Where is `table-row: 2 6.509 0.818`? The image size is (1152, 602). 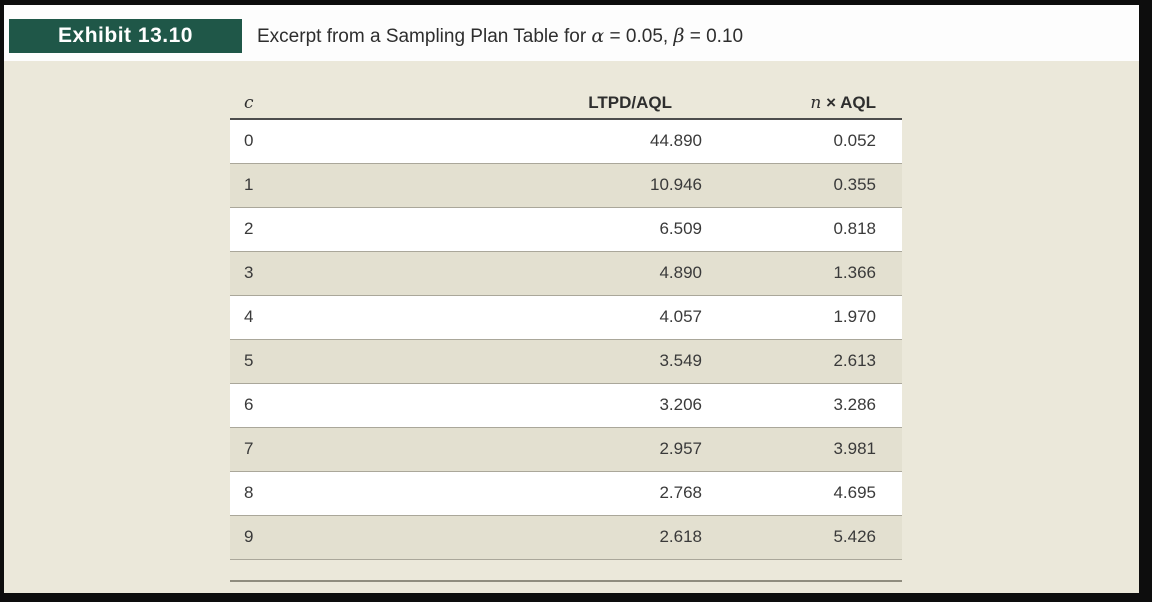 table-row: 2 6.509 0.818 is located at coordinates (566, 229).